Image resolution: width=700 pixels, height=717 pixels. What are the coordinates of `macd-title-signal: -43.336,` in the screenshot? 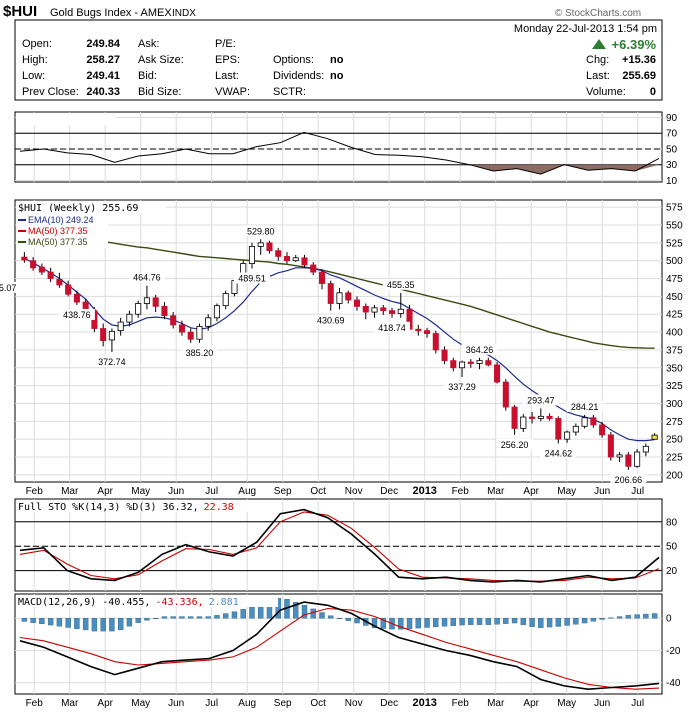 It's located at (179, 602).